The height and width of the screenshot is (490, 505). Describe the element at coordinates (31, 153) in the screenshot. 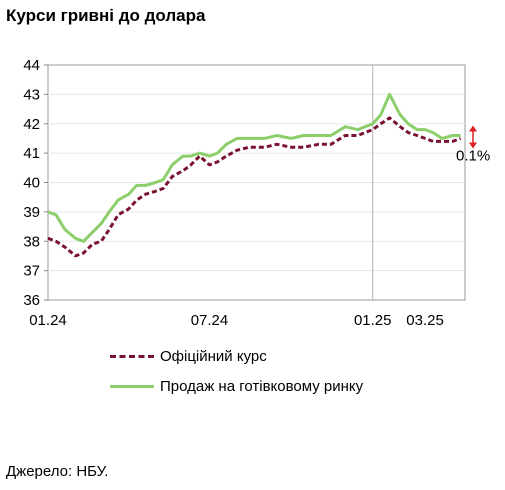

I see `y-tick-label: 41` at that location.